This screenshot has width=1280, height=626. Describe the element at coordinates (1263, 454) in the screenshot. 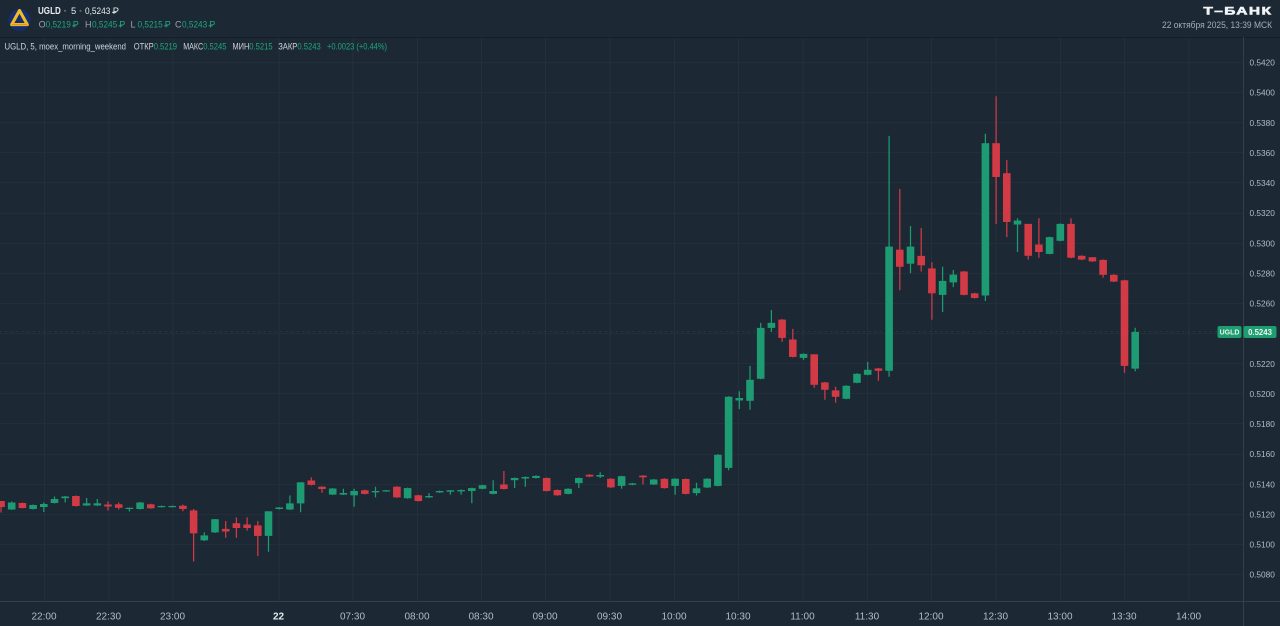

I see `svg-text: 0.5160` at that location.